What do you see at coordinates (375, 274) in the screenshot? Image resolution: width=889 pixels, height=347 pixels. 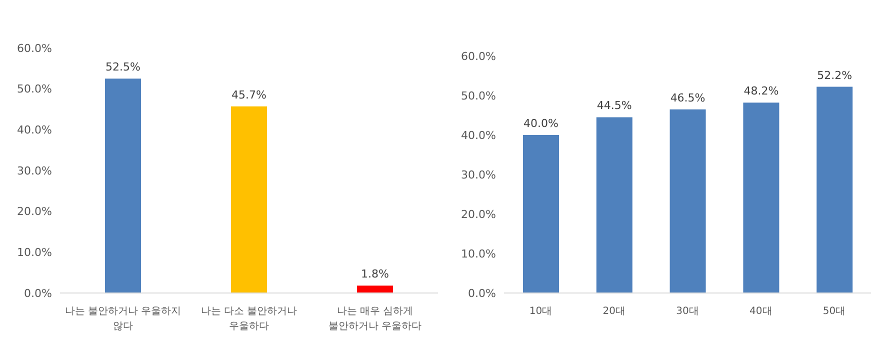 I see `data-label: 1.8%` at bounding box center [375, 274].